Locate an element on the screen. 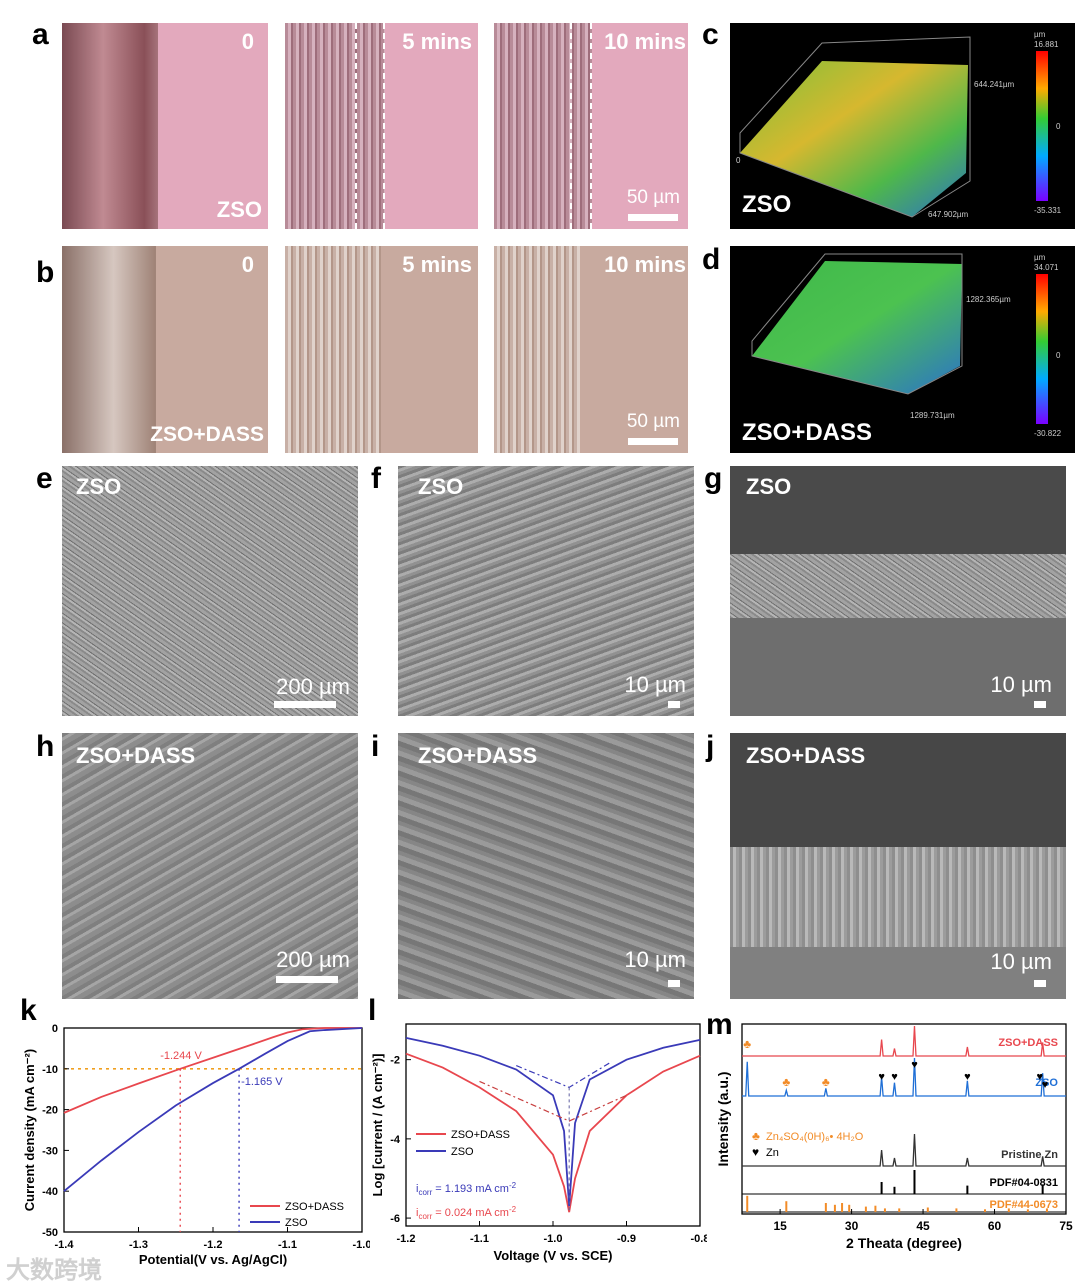 Image resolution: width=1080 pixels, height=1285 pixels. watermark: 大数跨境 is located at coordinates (54, 1270).